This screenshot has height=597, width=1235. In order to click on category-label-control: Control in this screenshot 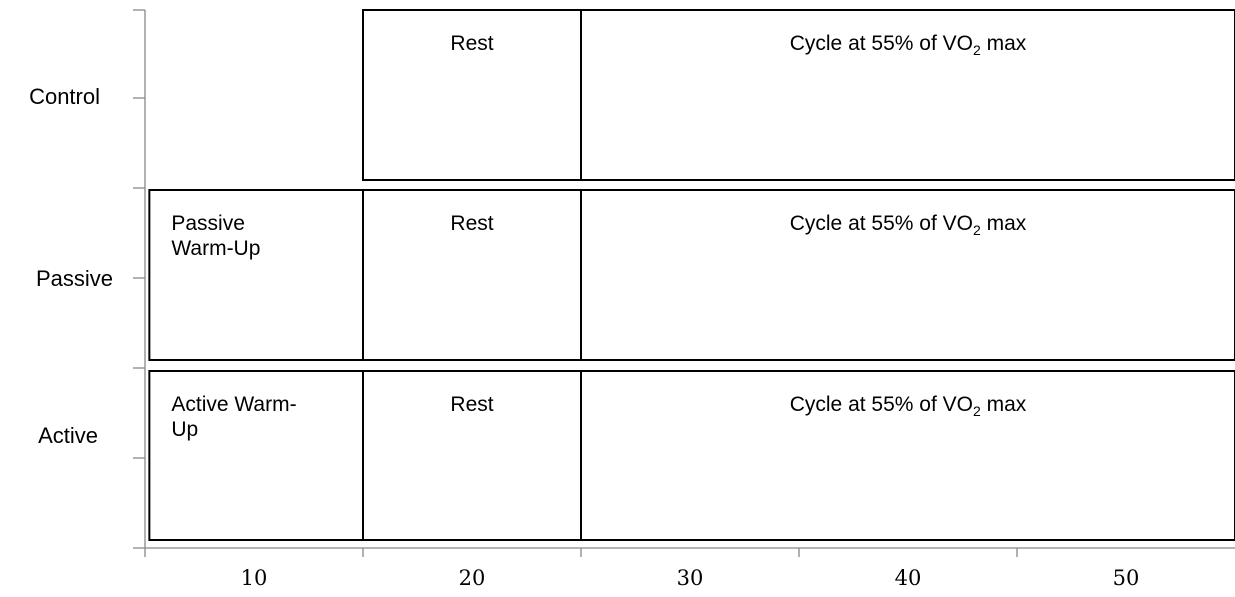, I will do `click(64, 96)`.